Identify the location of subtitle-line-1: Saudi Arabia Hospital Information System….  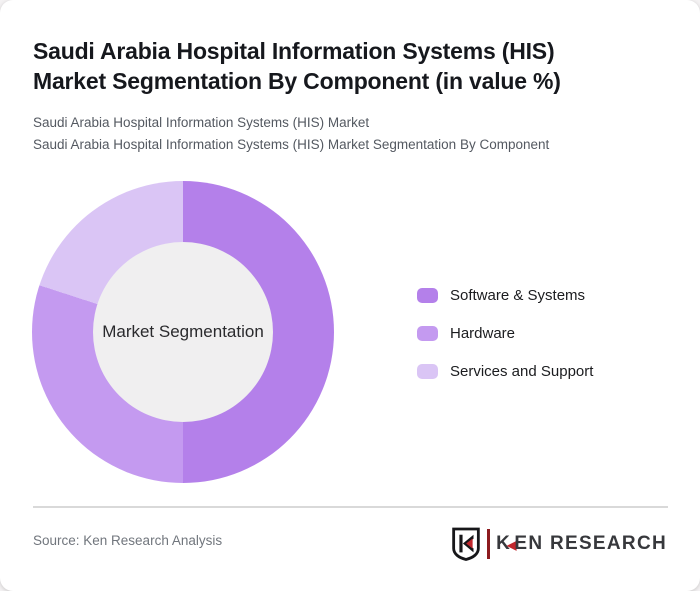
(201, 122).